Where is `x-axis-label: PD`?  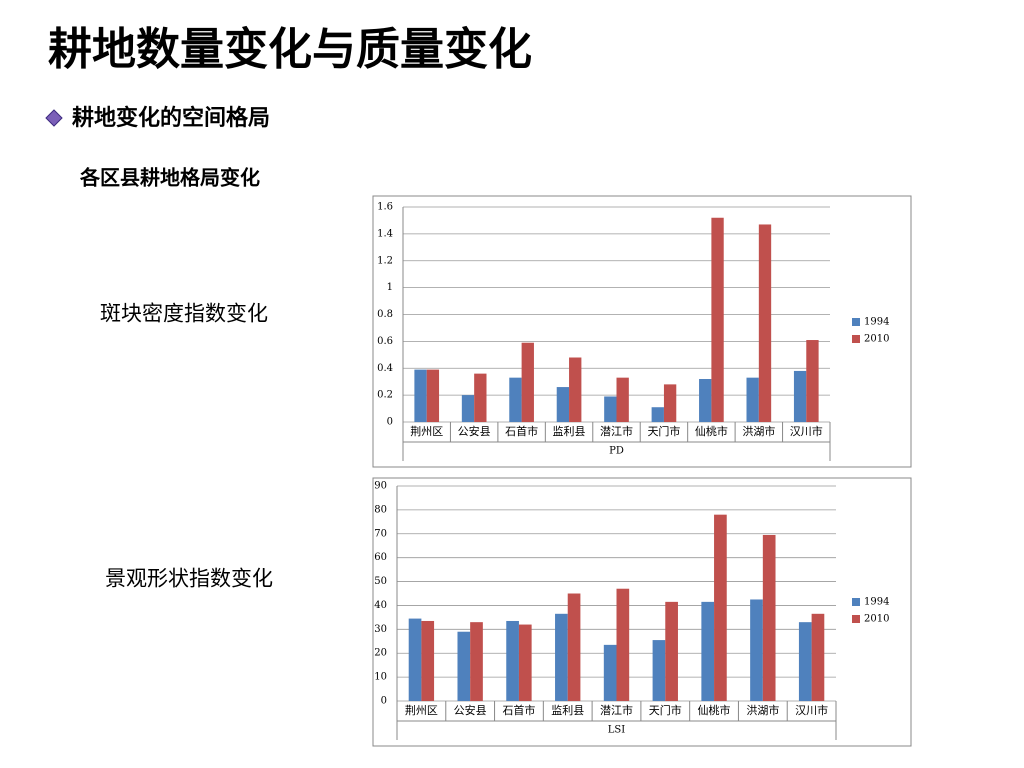
x-axis-label: PD is located at coordinates (616, 451).